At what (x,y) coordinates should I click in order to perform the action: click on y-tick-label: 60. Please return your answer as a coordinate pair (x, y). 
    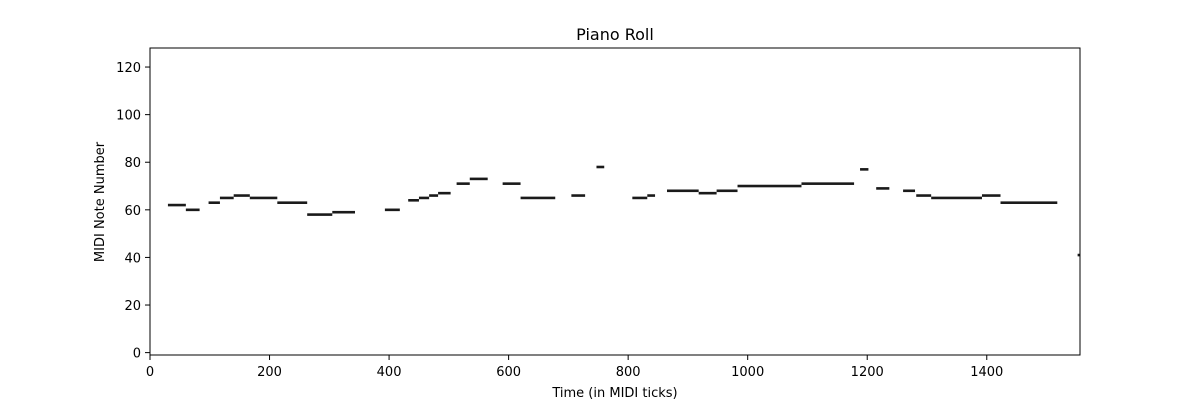
    Looking at the image, I should click on (132, 211).